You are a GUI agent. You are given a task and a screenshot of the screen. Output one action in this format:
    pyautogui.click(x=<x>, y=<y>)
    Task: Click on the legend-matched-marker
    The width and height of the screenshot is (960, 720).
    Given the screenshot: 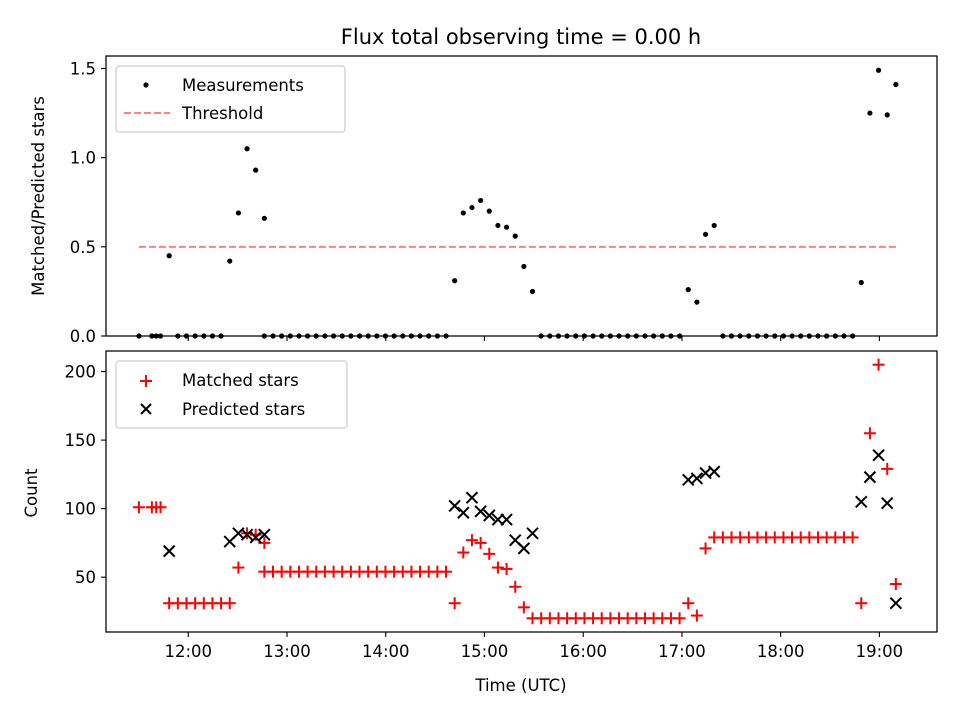 What is the action you would take?
    pyautogui.click(x=146, y=381)
    